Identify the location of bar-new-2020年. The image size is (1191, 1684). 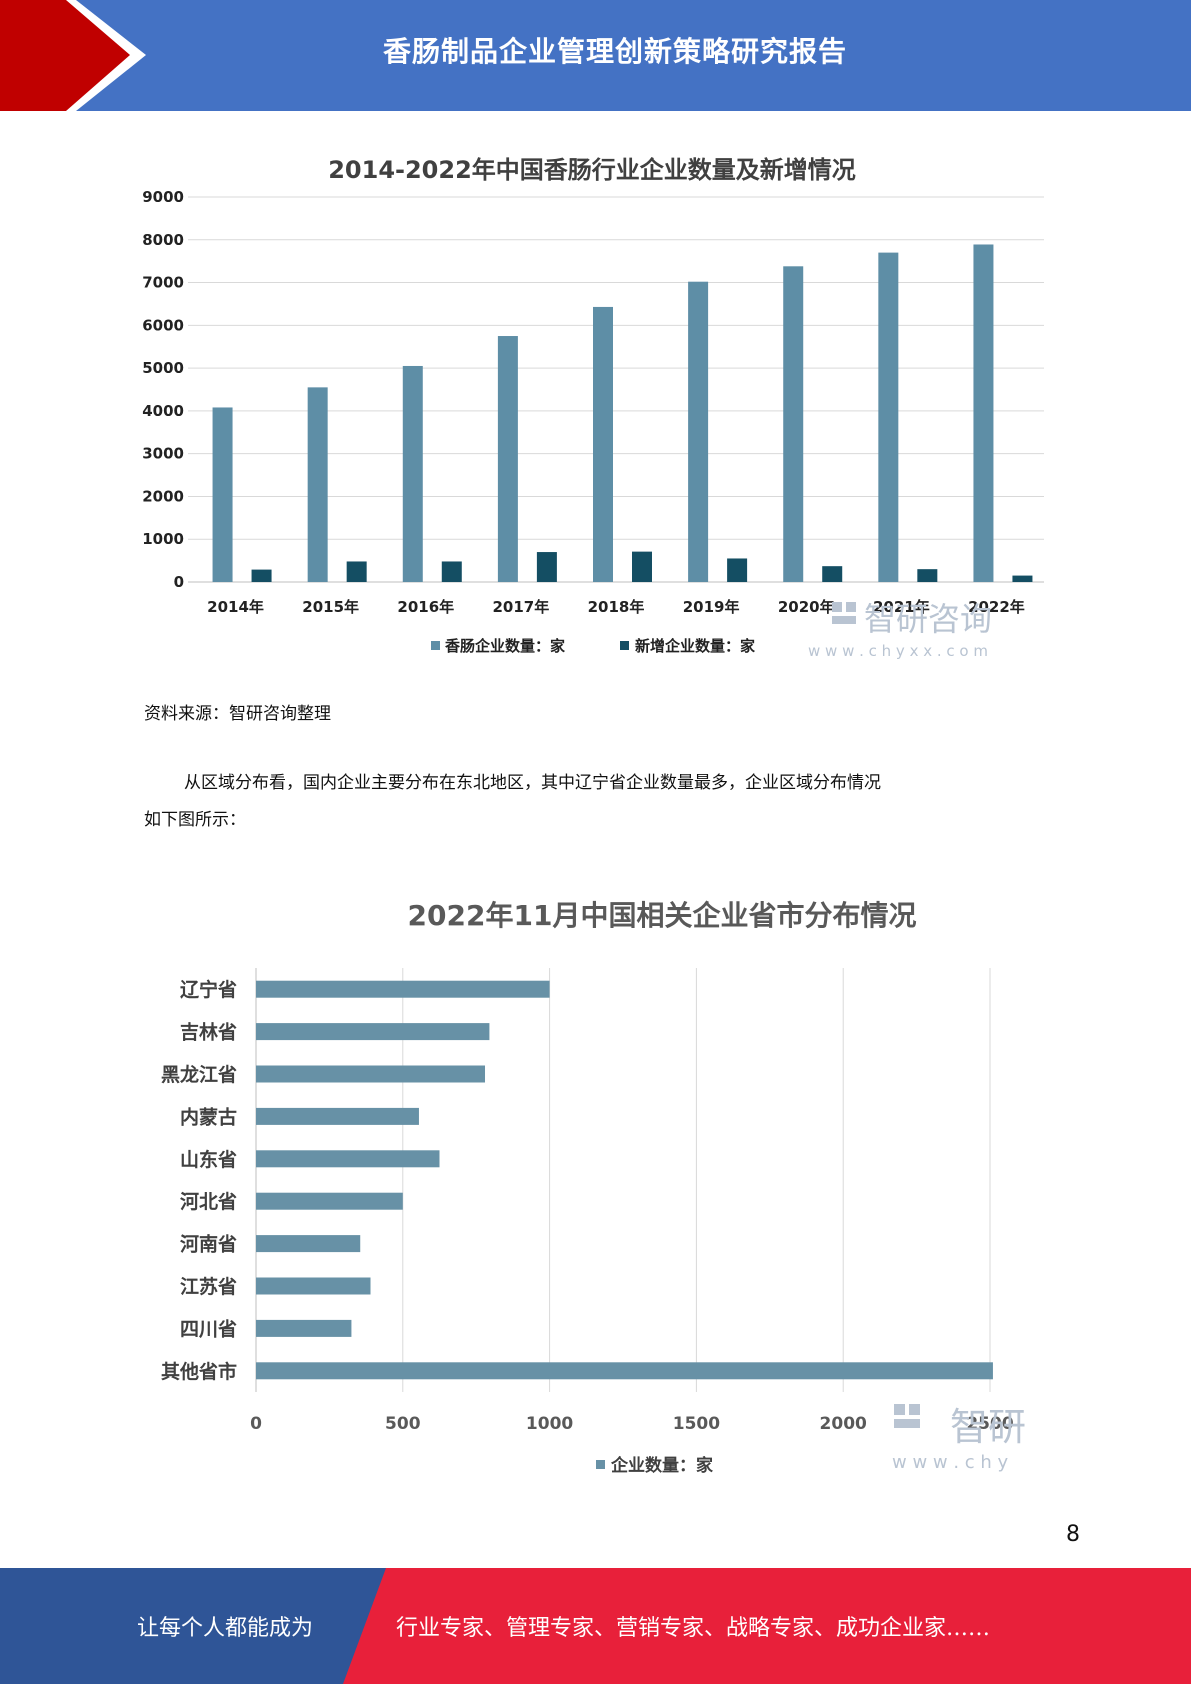
(832, 574).